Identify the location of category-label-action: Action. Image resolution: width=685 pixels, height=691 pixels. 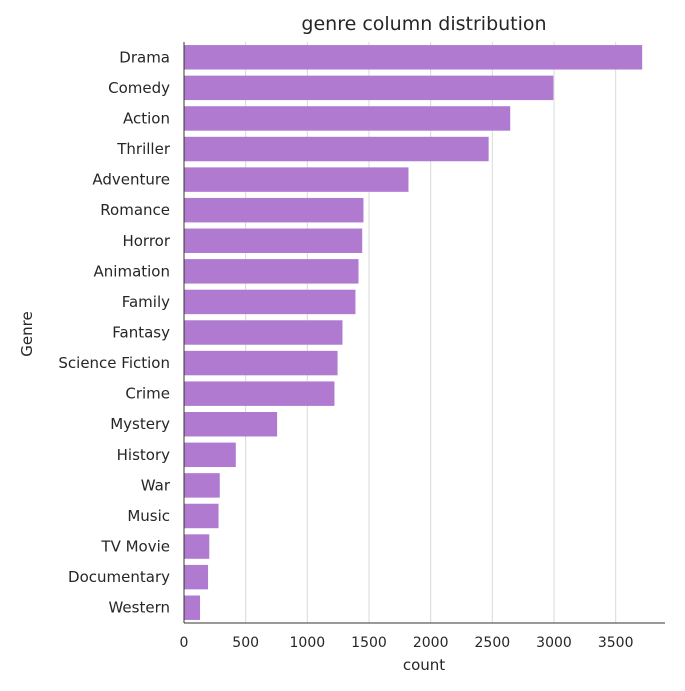
(146, 118).